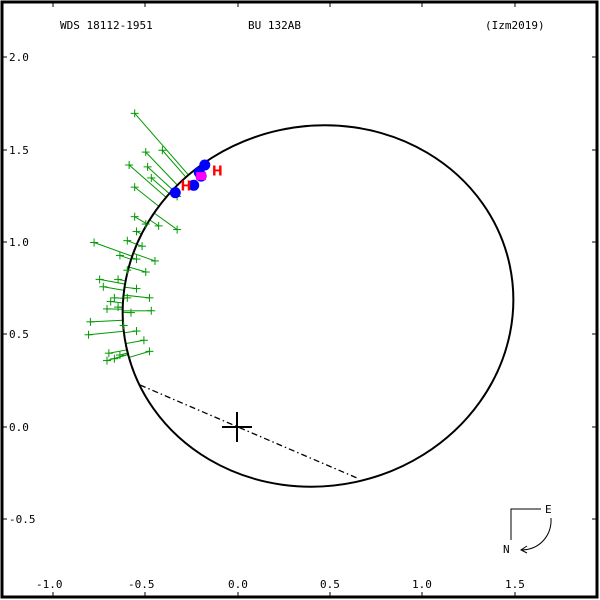 This screenshot has height=600, width=600. I want to click on top-ticks, so click(284, 4).